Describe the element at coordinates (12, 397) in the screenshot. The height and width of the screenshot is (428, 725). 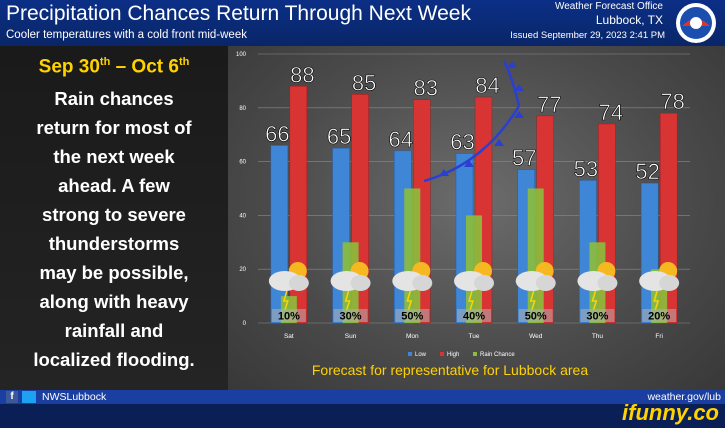
I see `facebook-icon: f` at that location.